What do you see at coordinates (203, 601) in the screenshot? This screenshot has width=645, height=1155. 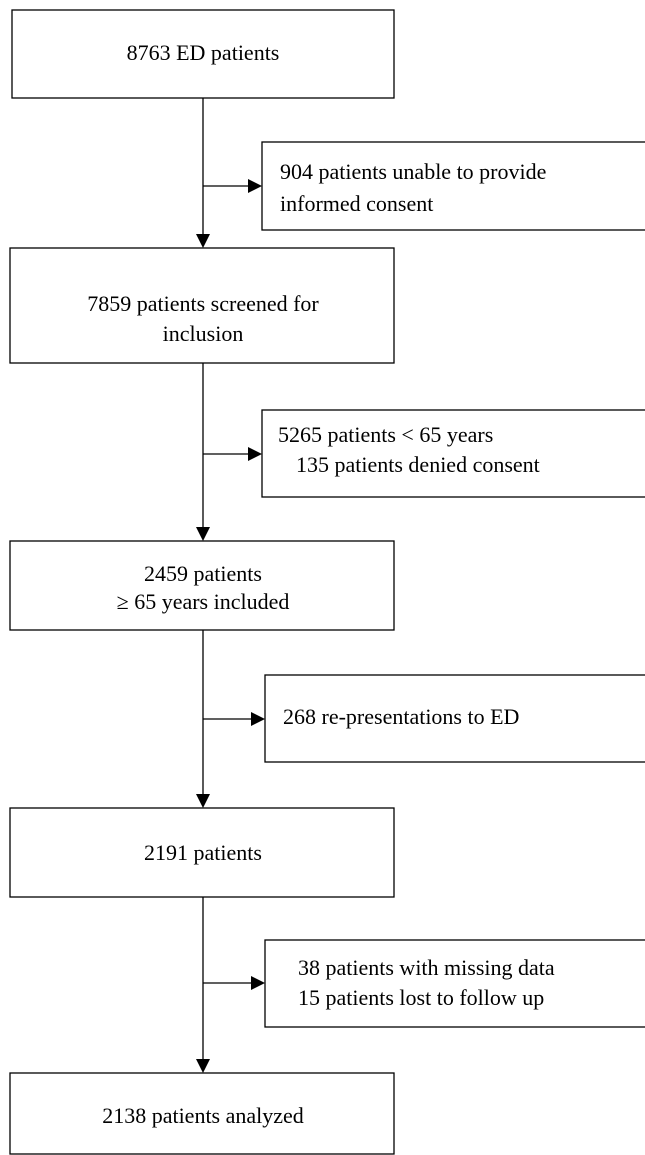 I see `node-text: ≥ 65 years included` at bounding box center [203, 601].